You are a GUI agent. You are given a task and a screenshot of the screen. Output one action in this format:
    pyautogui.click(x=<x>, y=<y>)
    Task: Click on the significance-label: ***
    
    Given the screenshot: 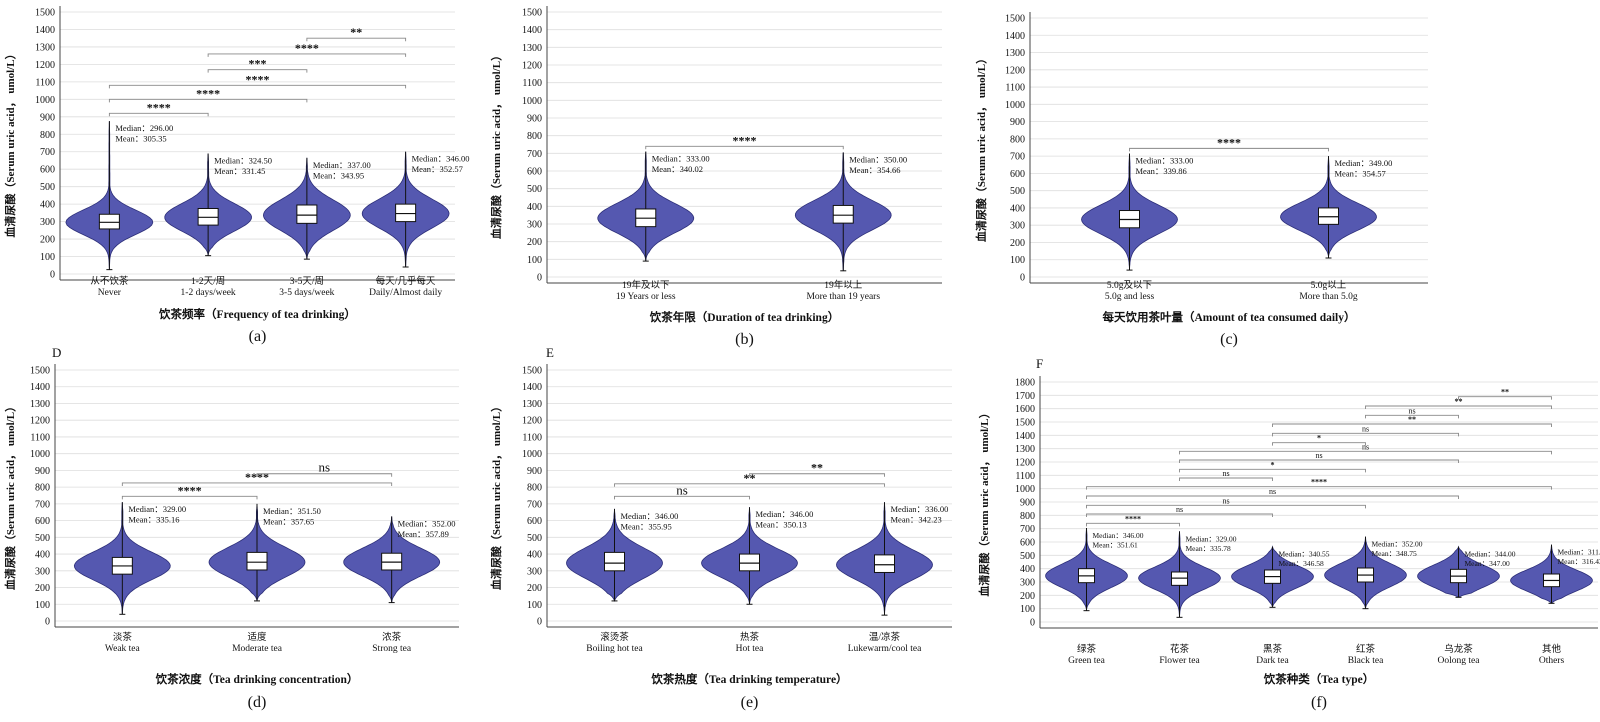 What is the action you would take?
    pyautogui.click(x=258, y=64)
    